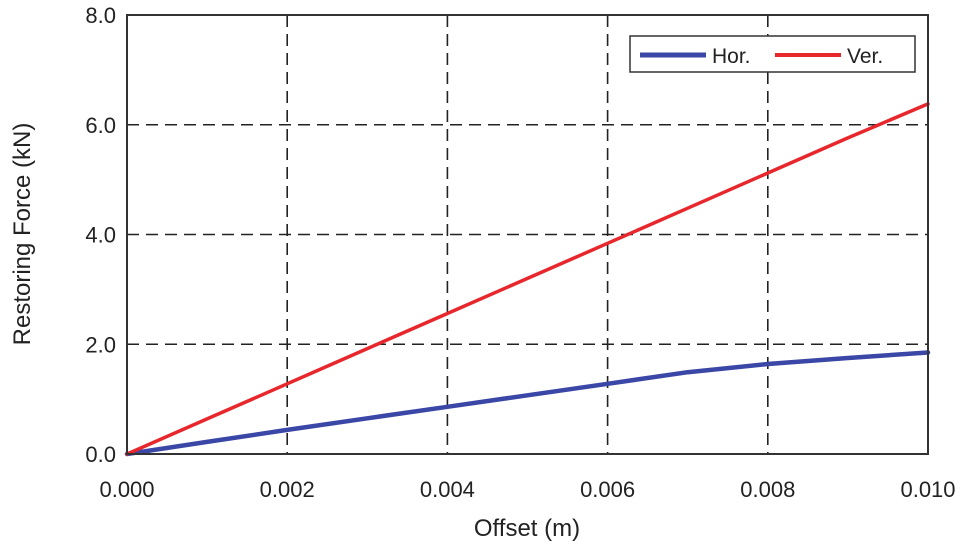 The width and height of the screenshot is (970, 551). I want to click on x-tick-label: 0.000, so click(126, 489).